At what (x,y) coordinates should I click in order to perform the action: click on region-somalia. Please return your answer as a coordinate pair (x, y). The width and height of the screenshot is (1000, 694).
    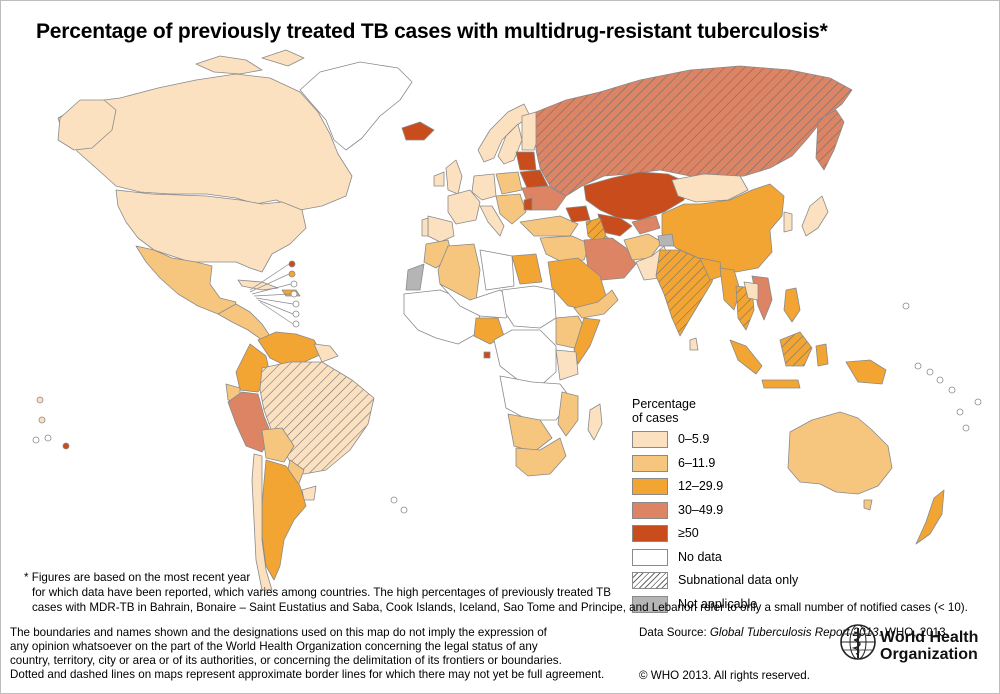
    Looking at the image, I should click on (587, 341).